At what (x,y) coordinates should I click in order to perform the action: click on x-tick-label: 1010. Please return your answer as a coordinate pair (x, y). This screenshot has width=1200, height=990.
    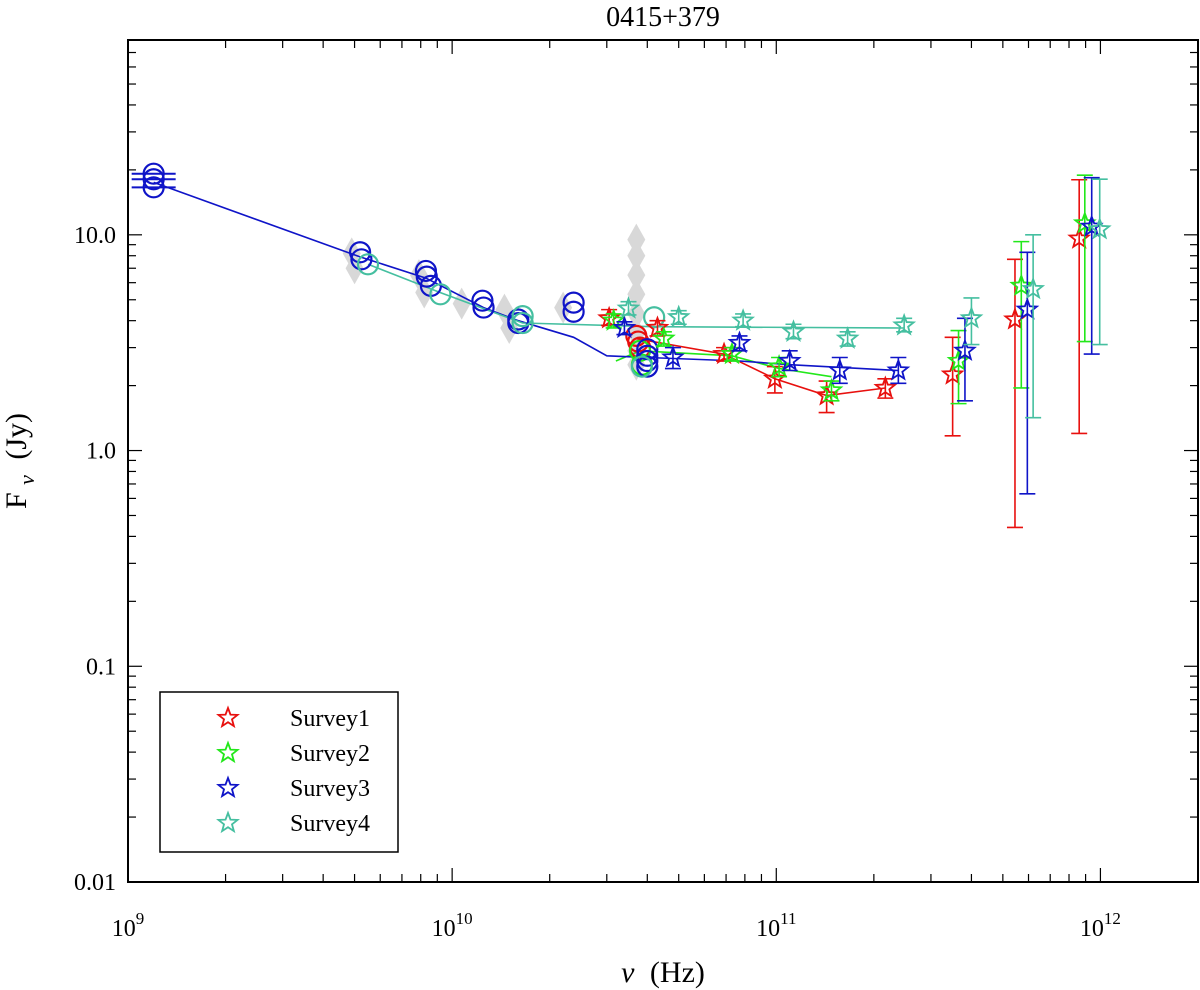
    Looking at the image, I should click on (452, 925).